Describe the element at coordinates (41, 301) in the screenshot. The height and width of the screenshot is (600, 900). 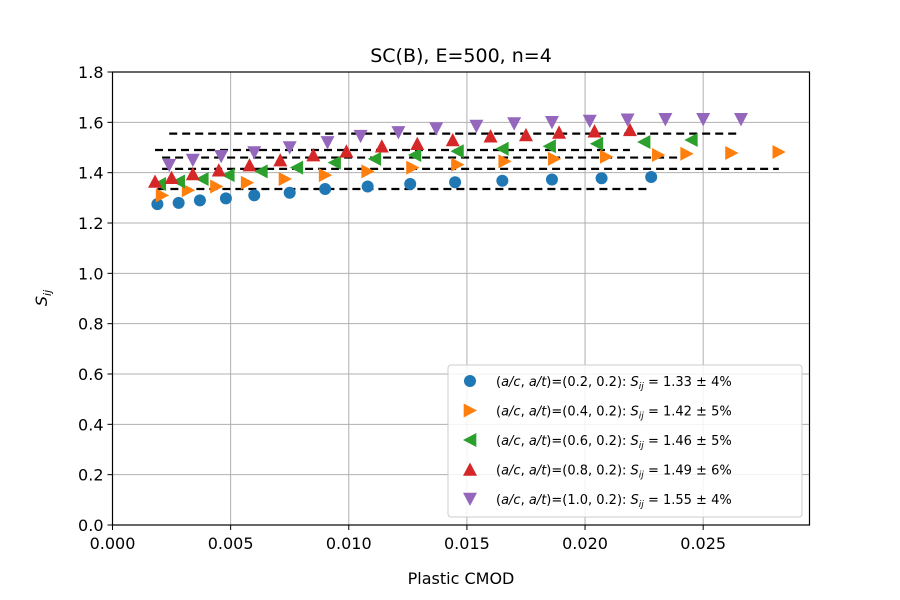
I see `y-axis-label-symbol: S` at that location.